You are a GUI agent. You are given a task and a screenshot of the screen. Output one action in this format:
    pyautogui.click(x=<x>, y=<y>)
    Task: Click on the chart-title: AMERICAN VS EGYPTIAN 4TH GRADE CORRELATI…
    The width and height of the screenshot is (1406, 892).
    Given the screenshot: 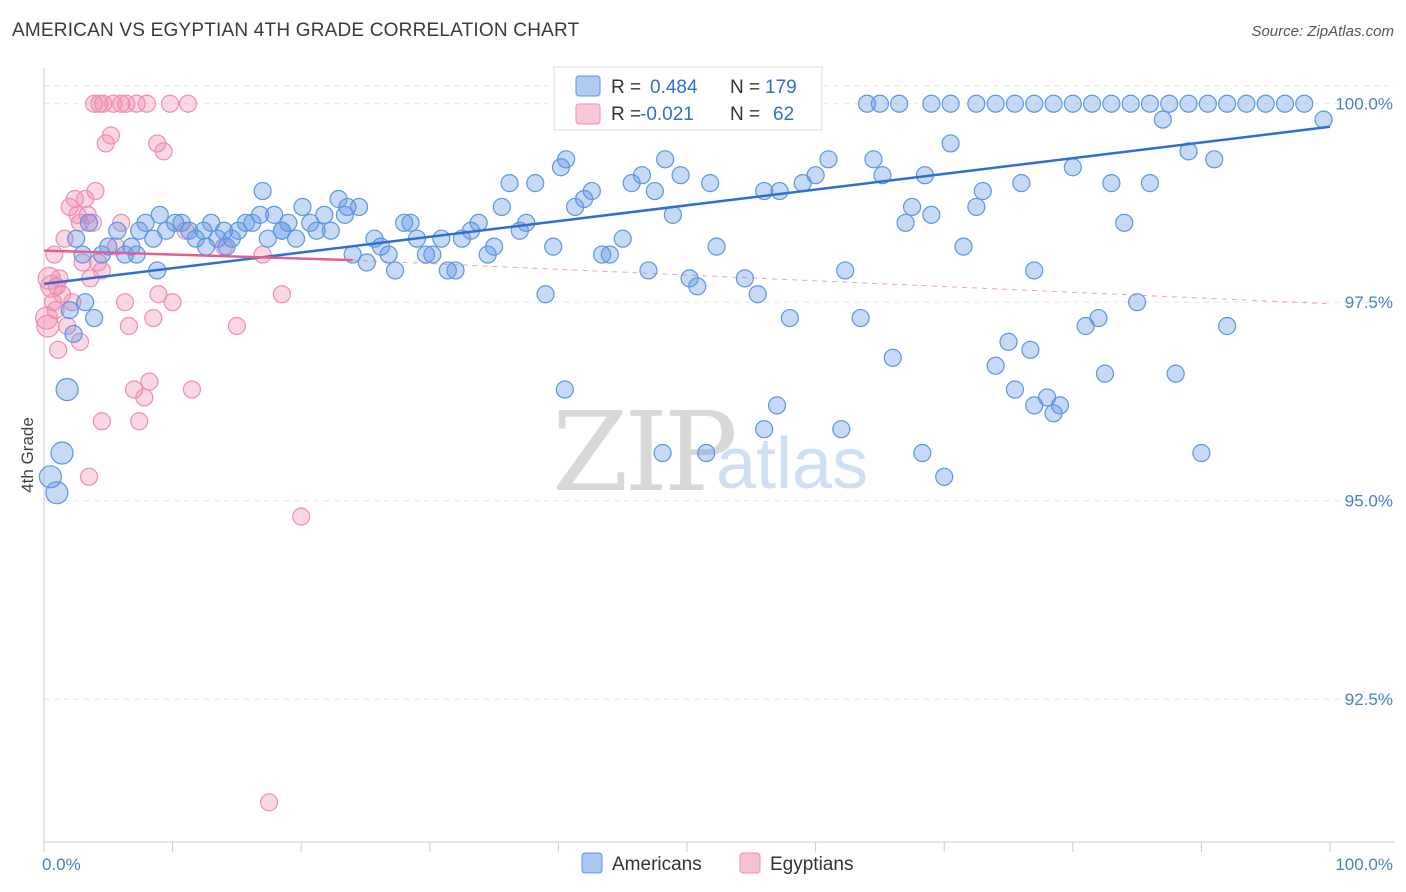 What is the action you would take?
    pyautogui.click(x=296, y=30)
    